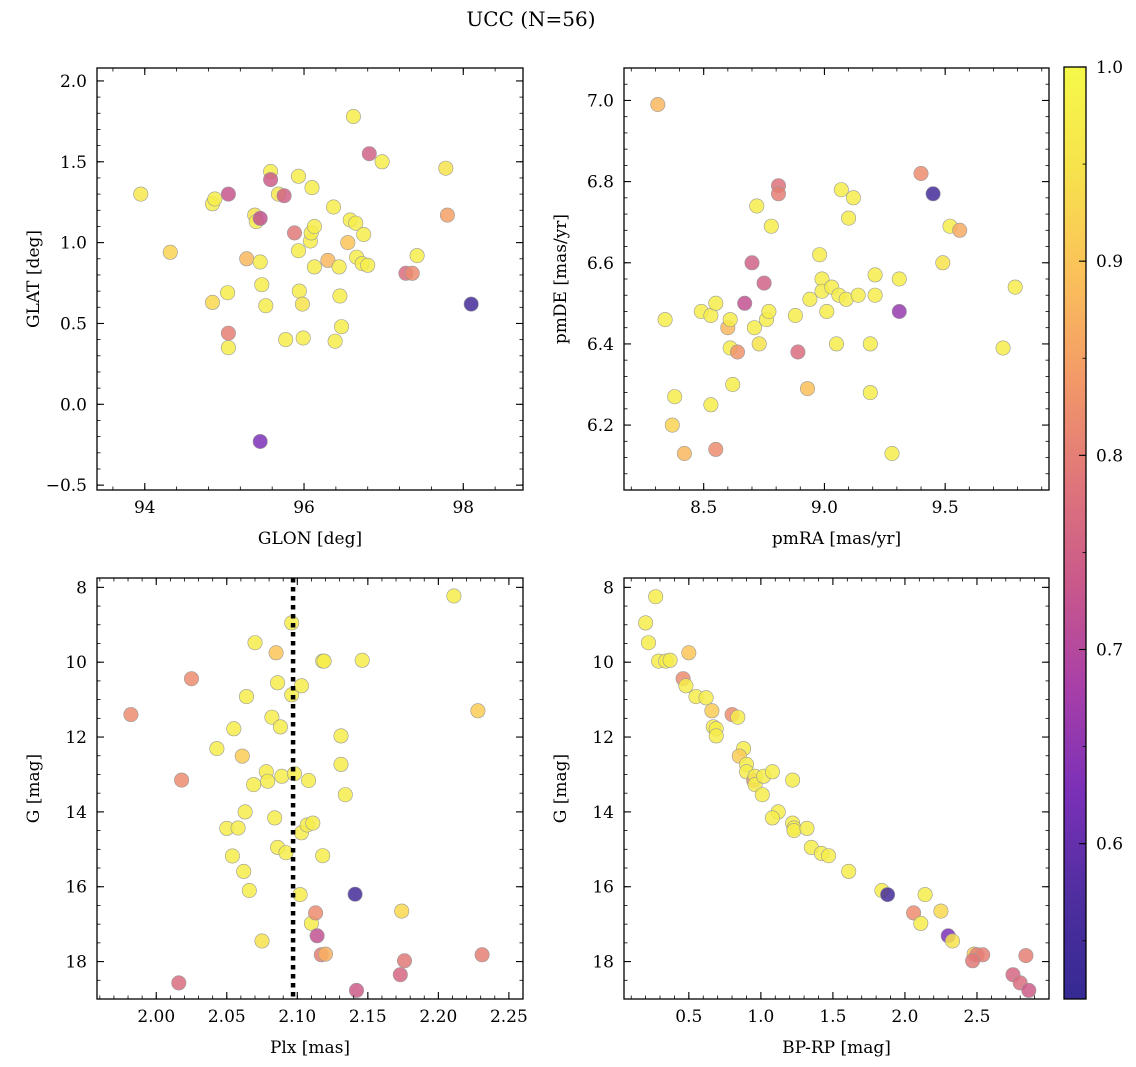  I want to click on y-axis-label: pmDE [mas/yr], so click(561, 279).